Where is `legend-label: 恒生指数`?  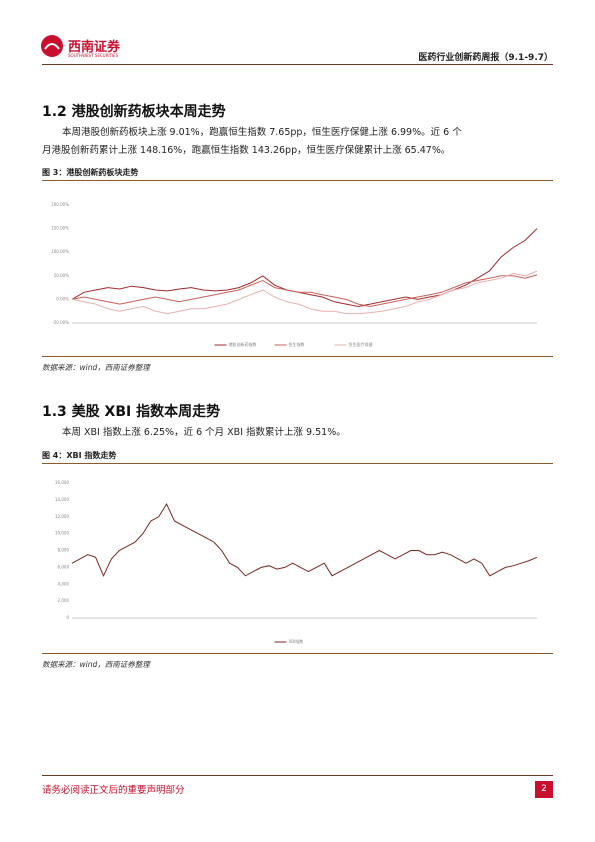 legend-label: 恒生指数 is located at coordinates (297, 344).